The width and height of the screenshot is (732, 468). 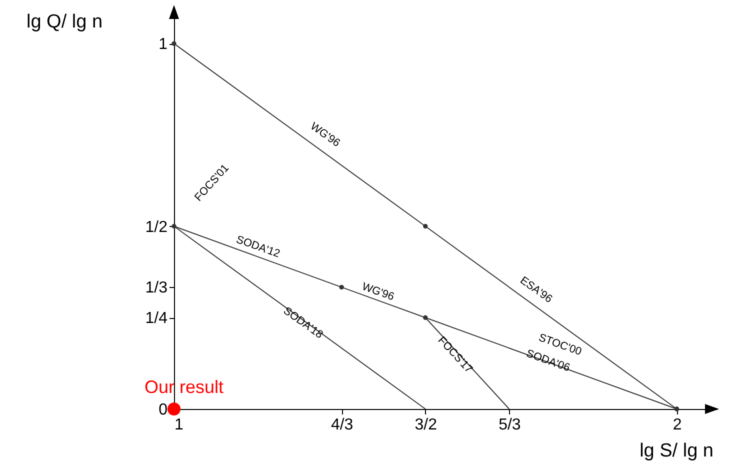 What do you see at coordinates (156, 319) in the screenshot?
I see `y-tick-label: 1/4` at bounding box center [156, 319].